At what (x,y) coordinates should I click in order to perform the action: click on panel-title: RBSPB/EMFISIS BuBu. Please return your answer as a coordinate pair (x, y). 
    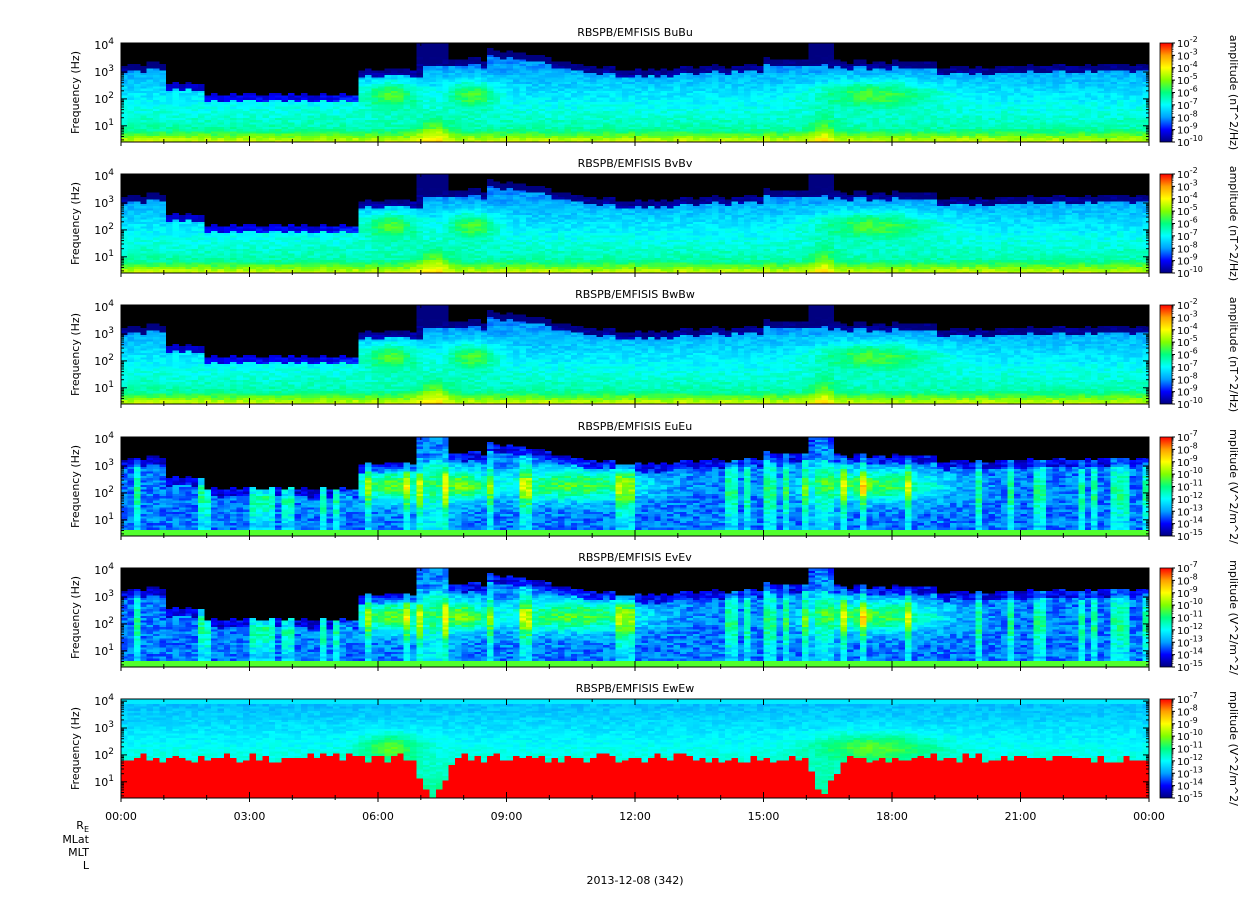
    Looking at the image, I should click on (635, 32).